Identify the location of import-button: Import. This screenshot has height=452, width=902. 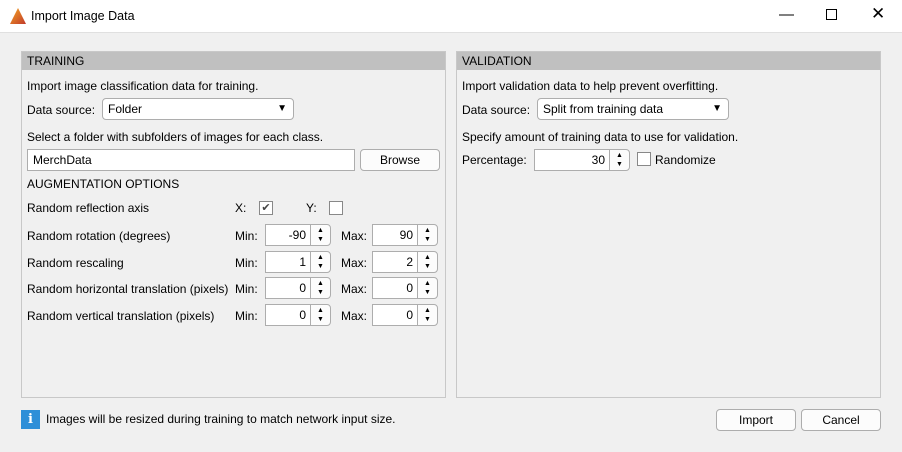
(756, 420).